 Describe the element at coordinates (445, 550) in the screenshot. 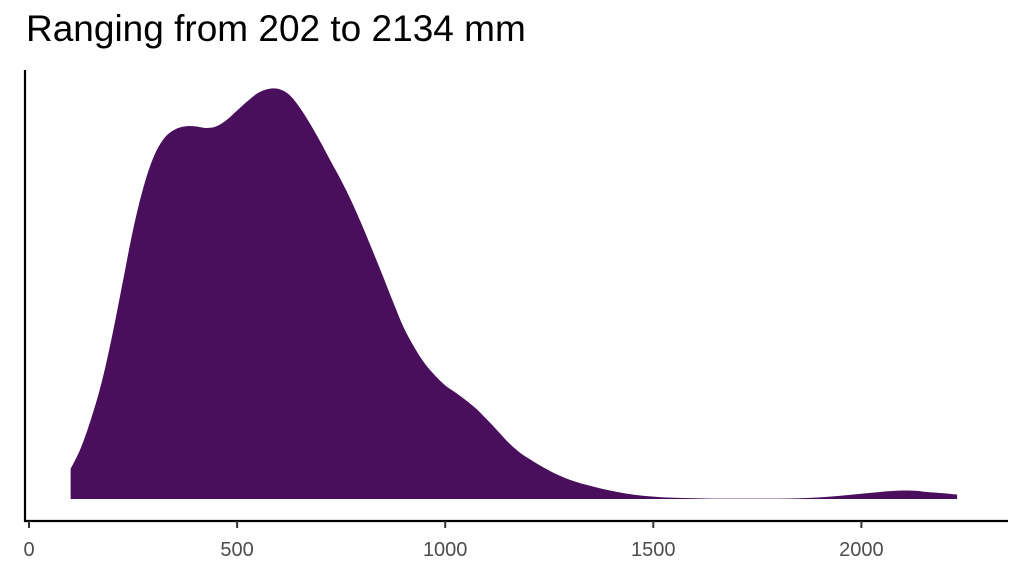

I see `x-tick-label: 1000` at that location.